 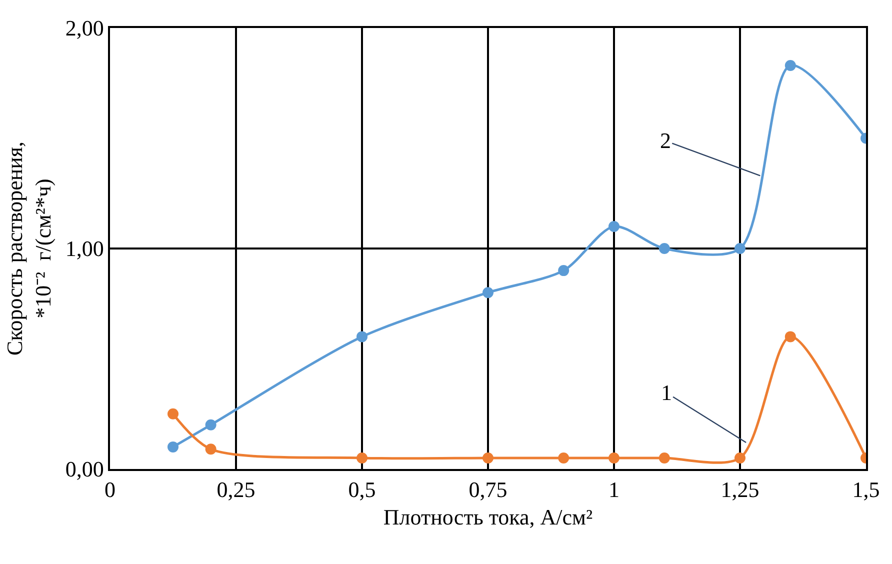 What do you see at coordinates (362, 489) in the screenshot?
I see `x-tick-label: 0,5` at bounding box center [362, 489].